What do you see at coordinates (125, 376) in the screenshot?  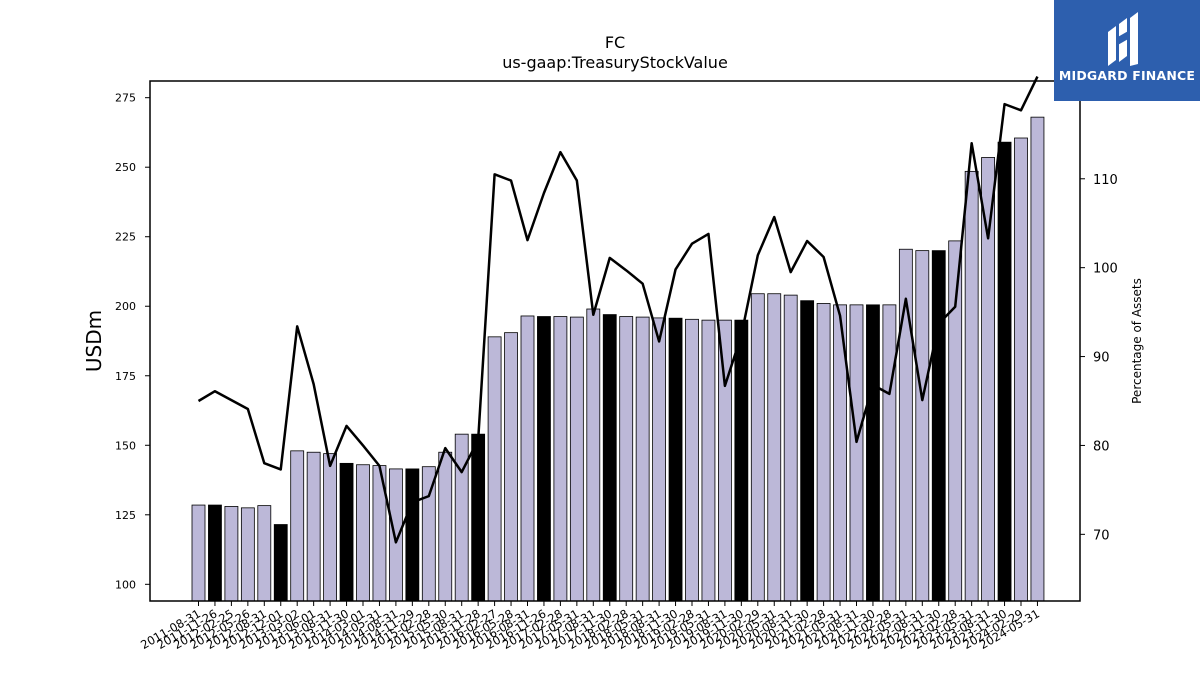 I see `y-tick-label: 175` at bounding box center [125, 376].